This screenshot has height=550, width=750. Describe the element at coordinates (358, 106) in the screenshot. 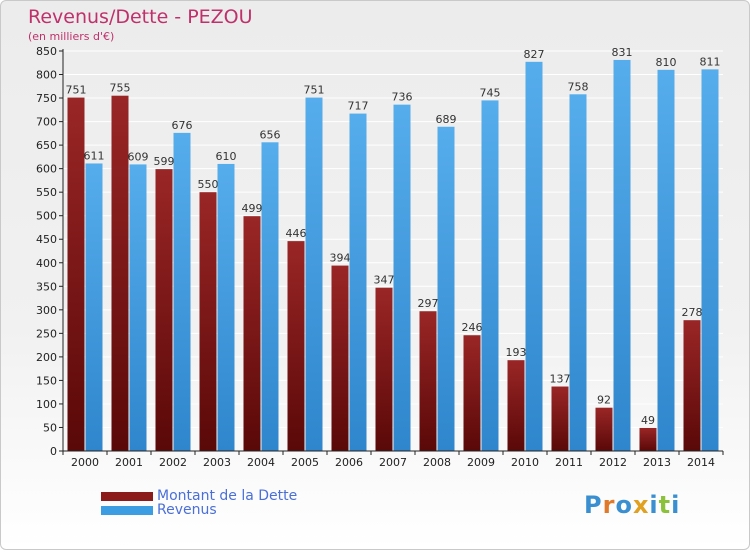

I see `data-label: 717` at that location.